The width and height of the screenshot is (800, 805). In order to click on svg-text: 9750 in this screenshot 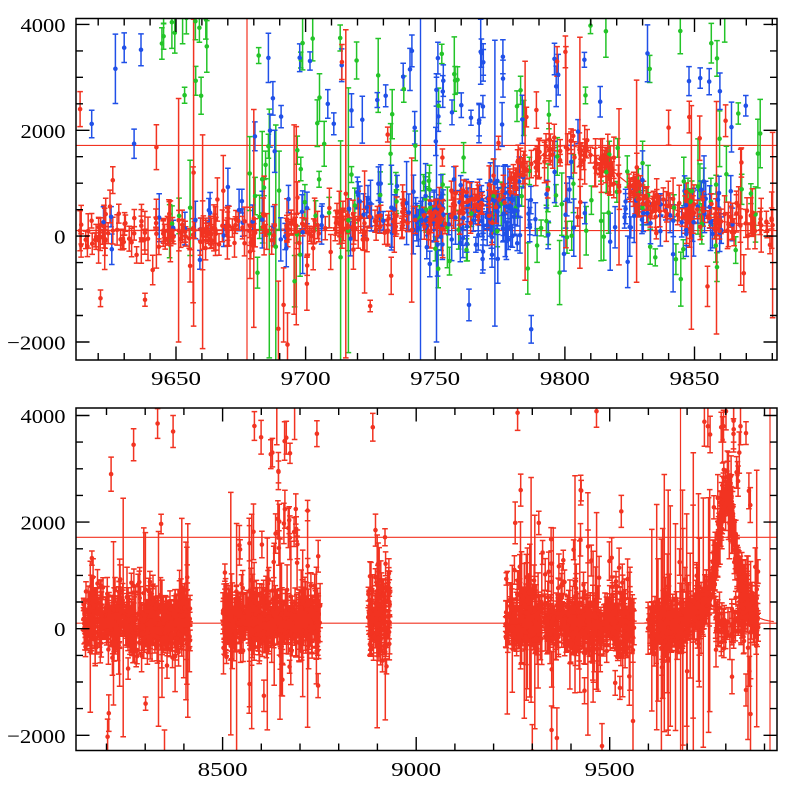, I will do `click(435, 379)`.